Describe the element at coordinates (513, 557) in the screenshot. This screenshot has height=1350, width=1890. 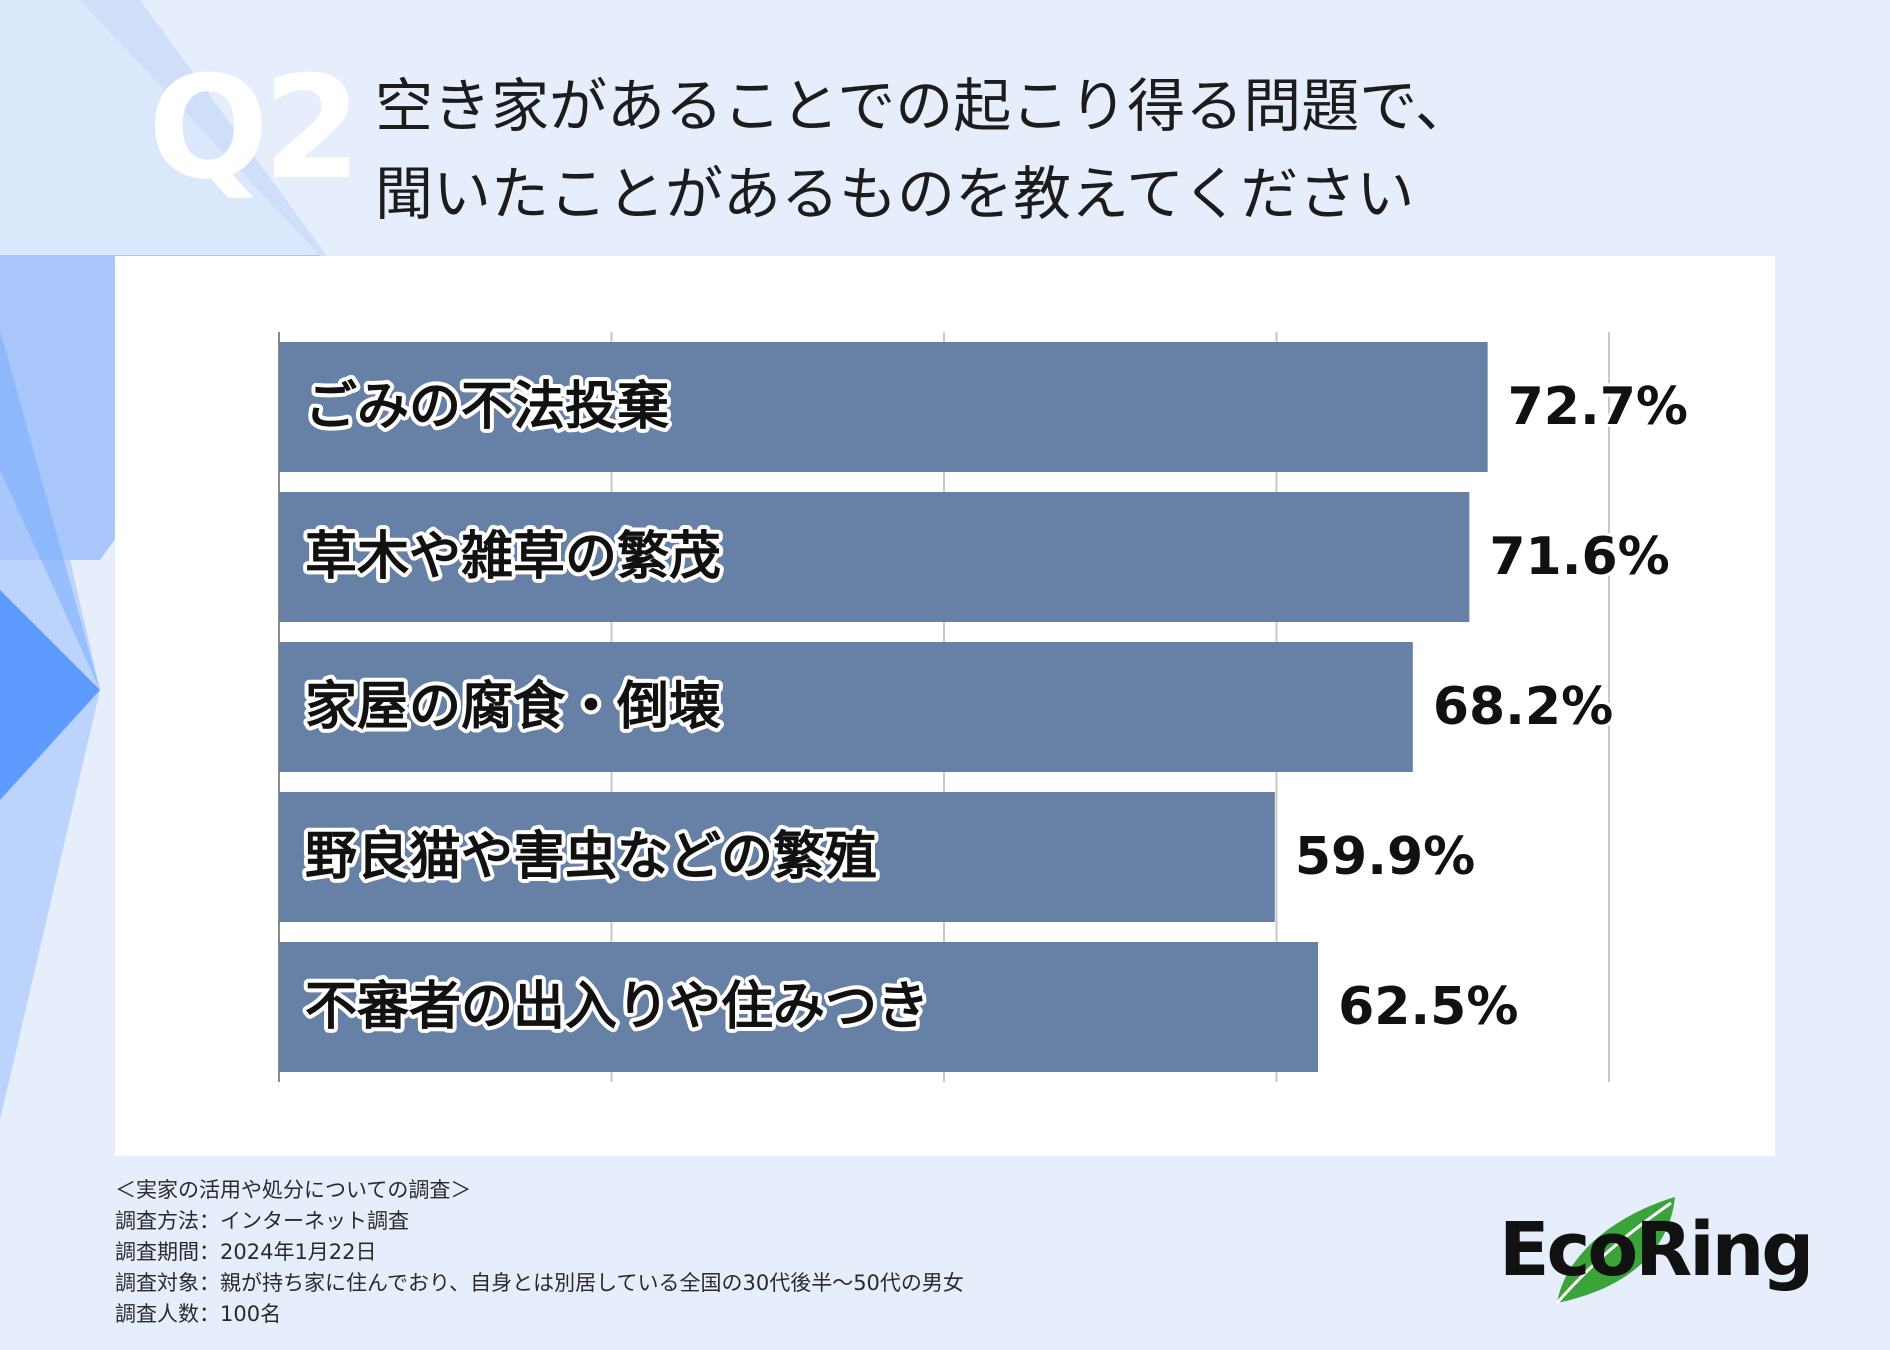
I see `category-label: 草木や雑草の繁茂` at that location.